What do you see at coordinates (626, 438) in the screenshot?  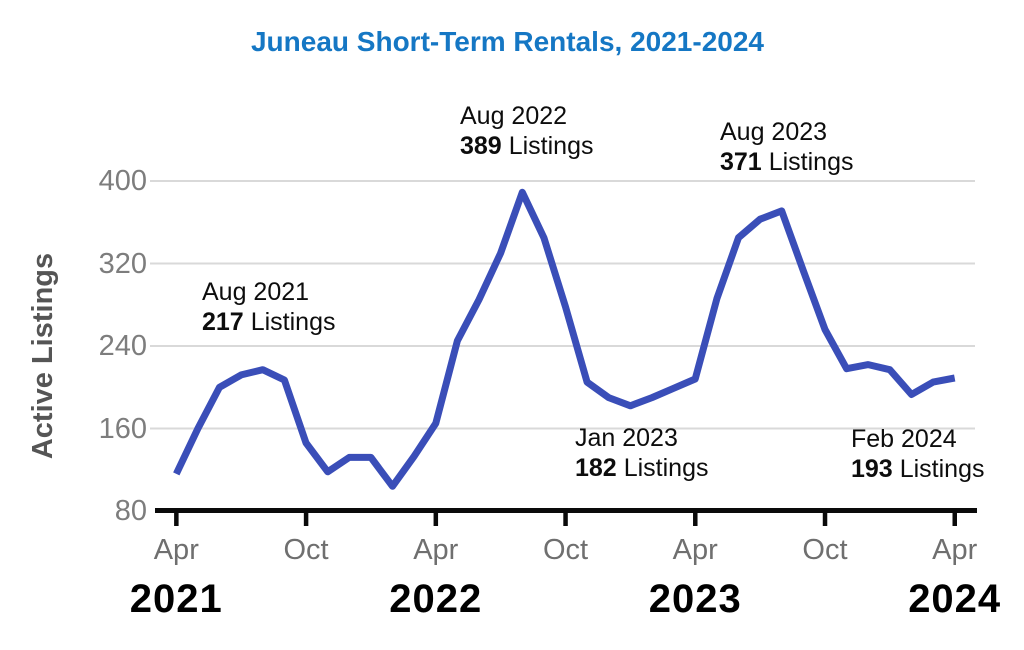 I see `annotation-date: Jan 2023` at bounding box center [626, 438].